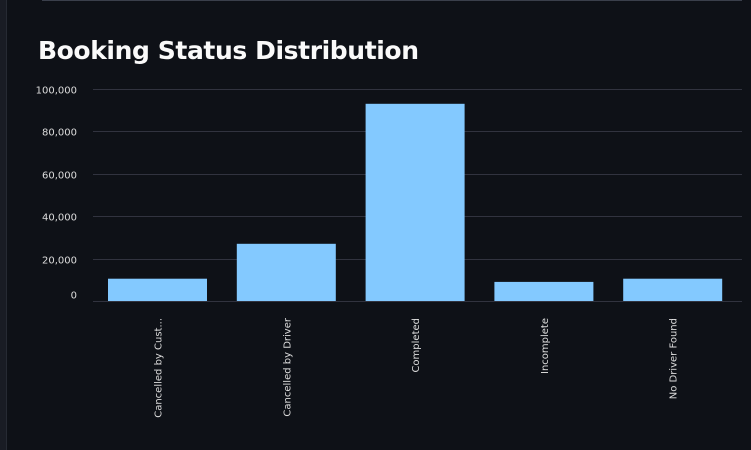 Image resolution: width=751 pixels, height=450 pixels. What do you see at coordinates (59, 218) in the screenshot?
I see `y-tick-label: 40,000` at bounding box center [59, 218].